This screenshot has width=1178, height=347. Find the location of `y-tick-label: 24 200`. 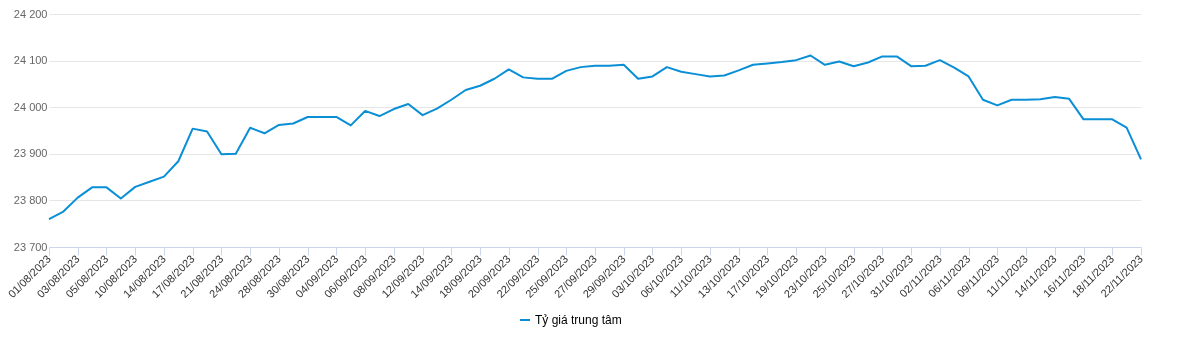

y-tick-label: 24 200 is located at coordinates (30, 13).